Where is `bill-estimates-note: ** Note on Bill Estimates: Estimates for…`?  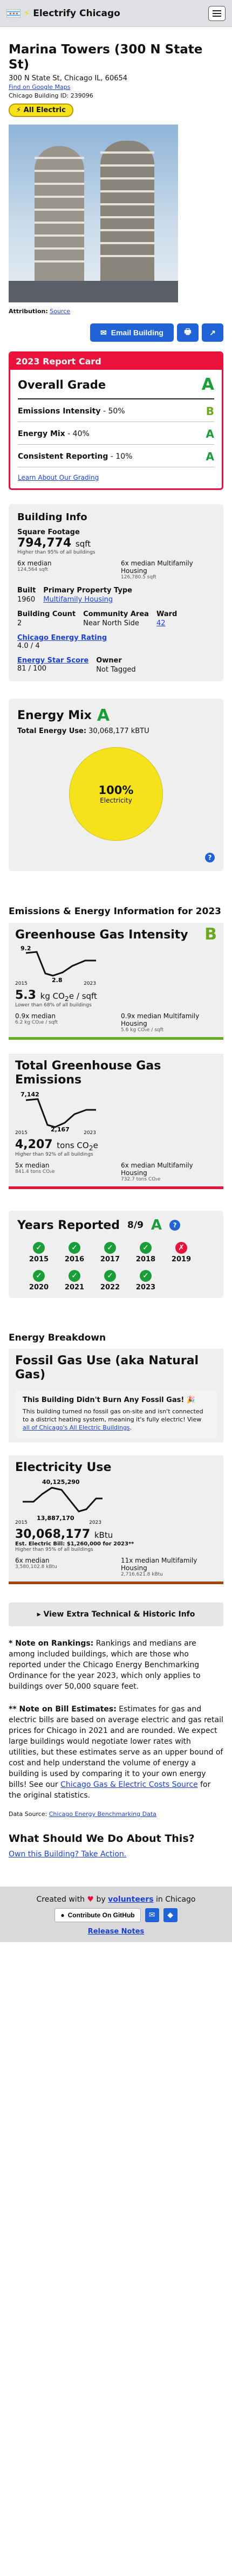 bill-estimates-note: ** Note on Bill Estimates: Estimates for… is located at coordinates (116, 1752).